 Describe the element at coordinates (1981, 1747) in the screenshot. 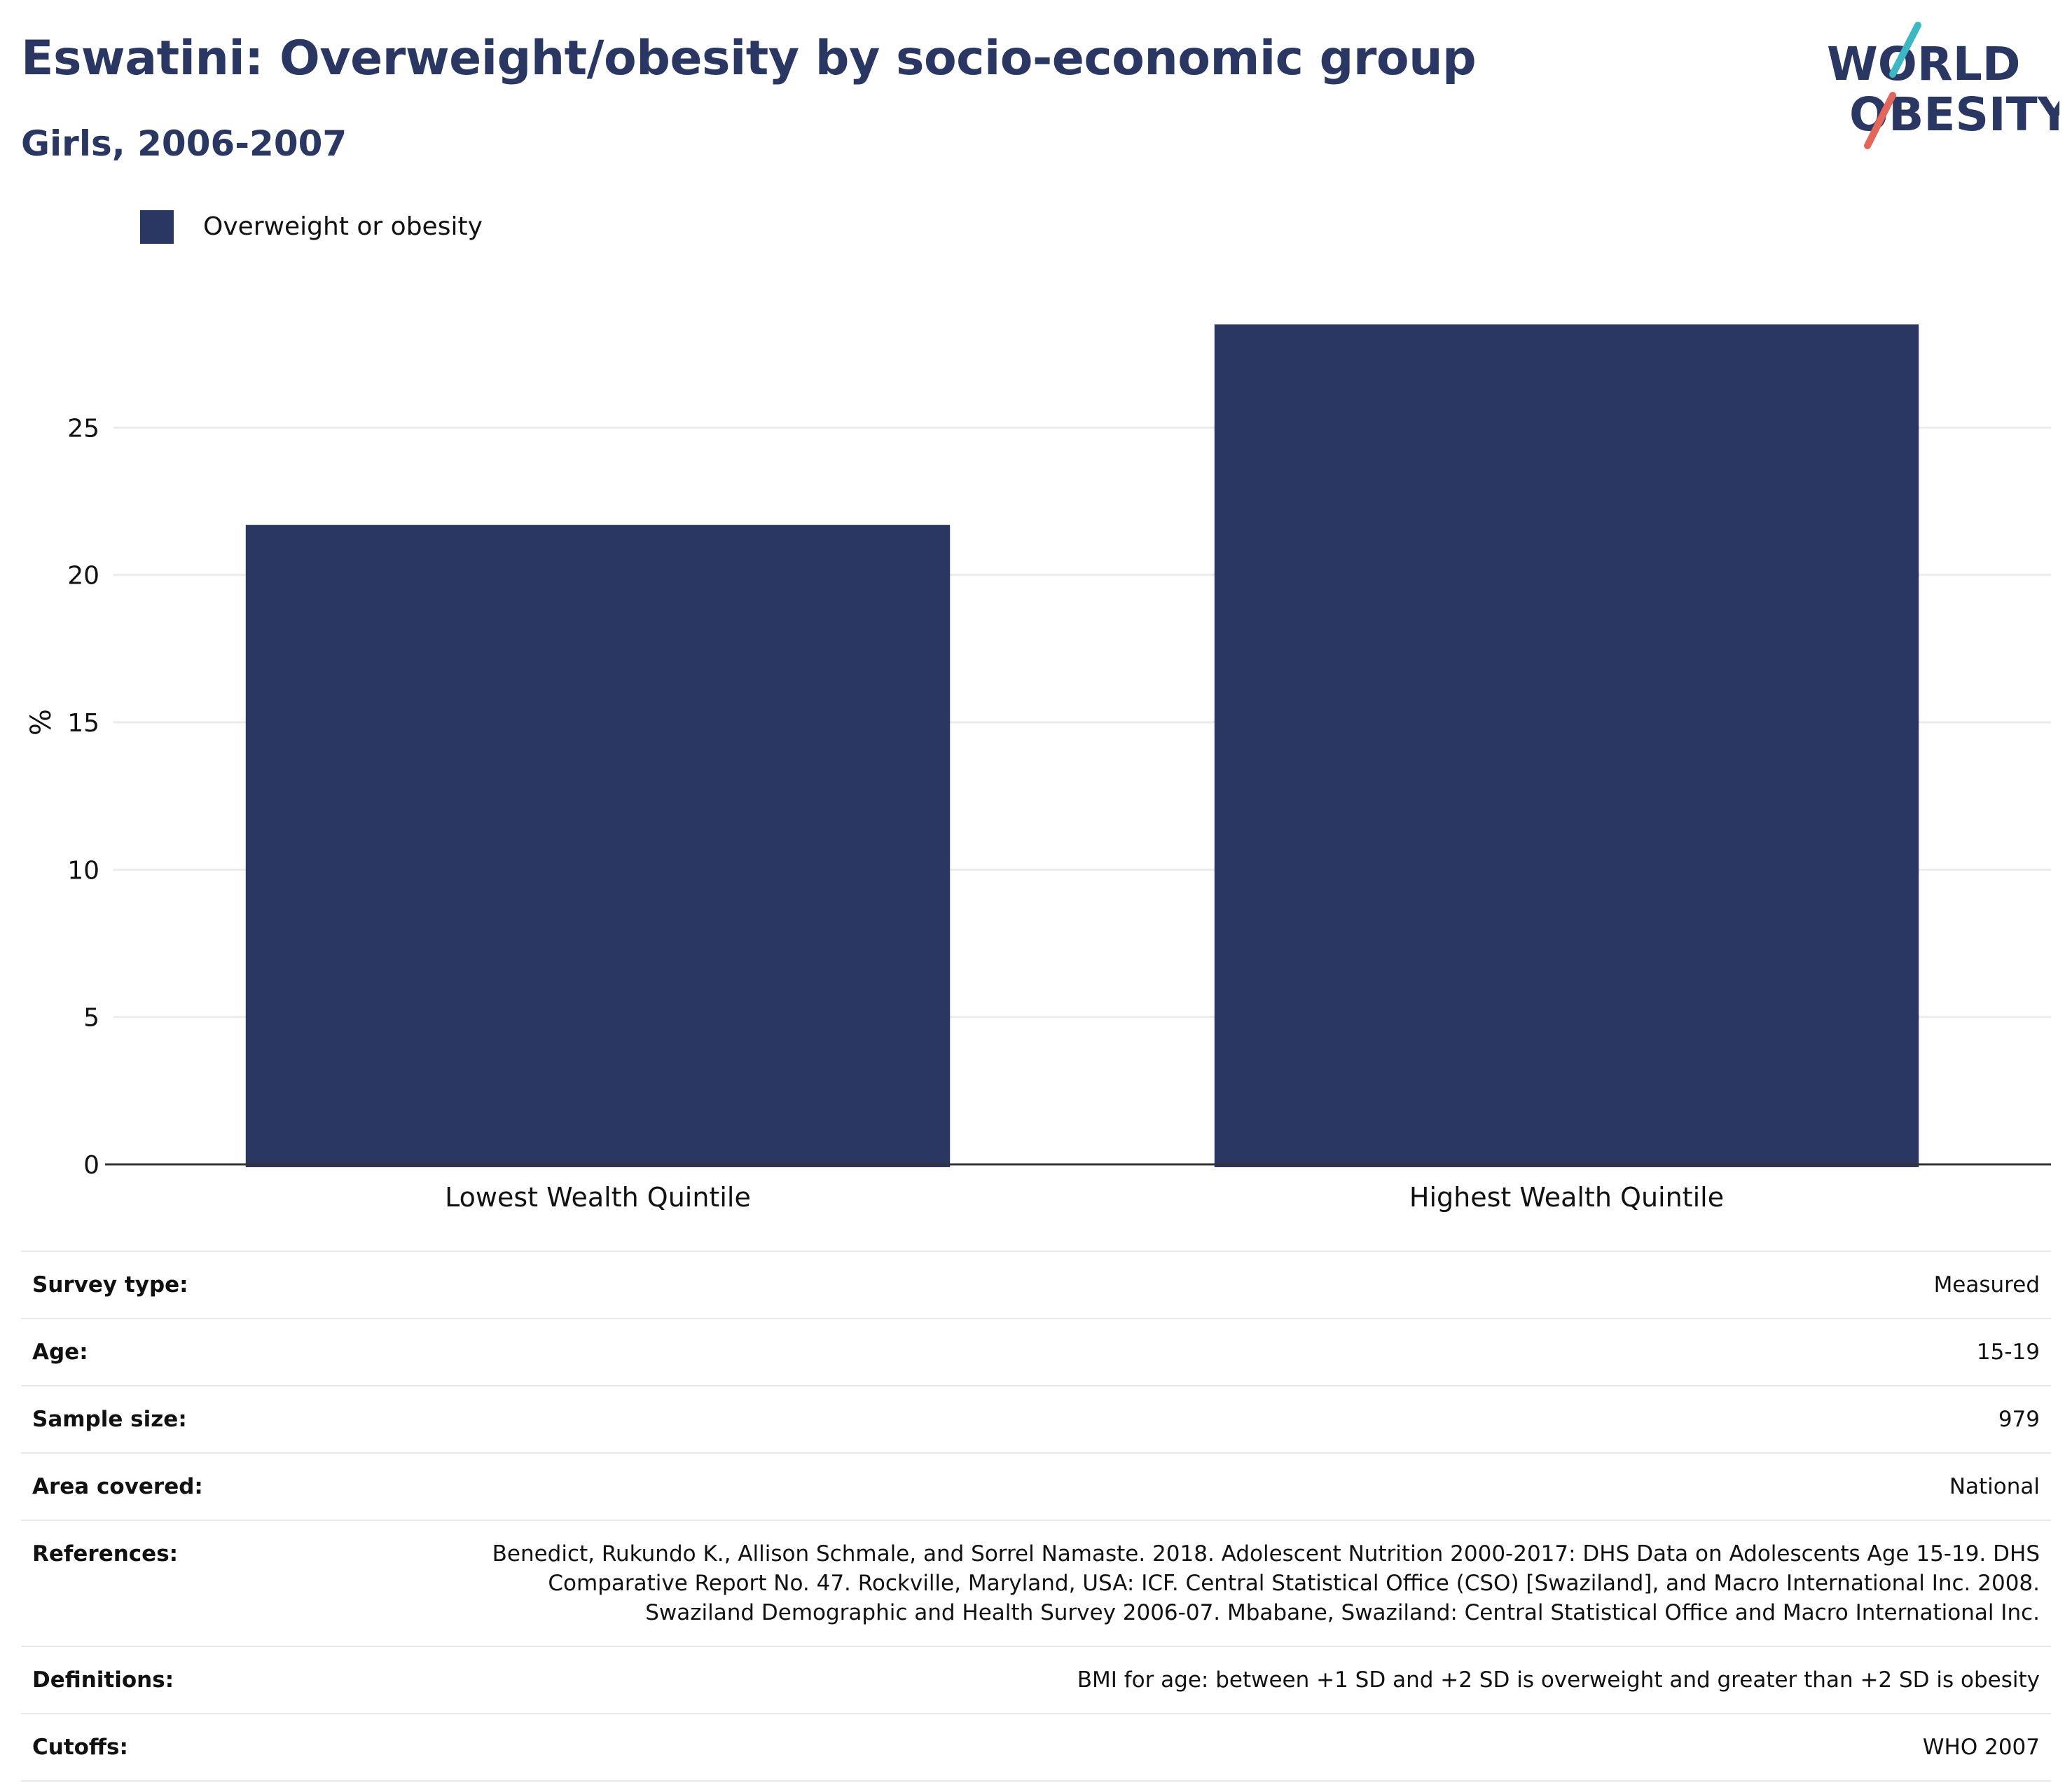

I see `metadata-value: WHO 2007` at that location.